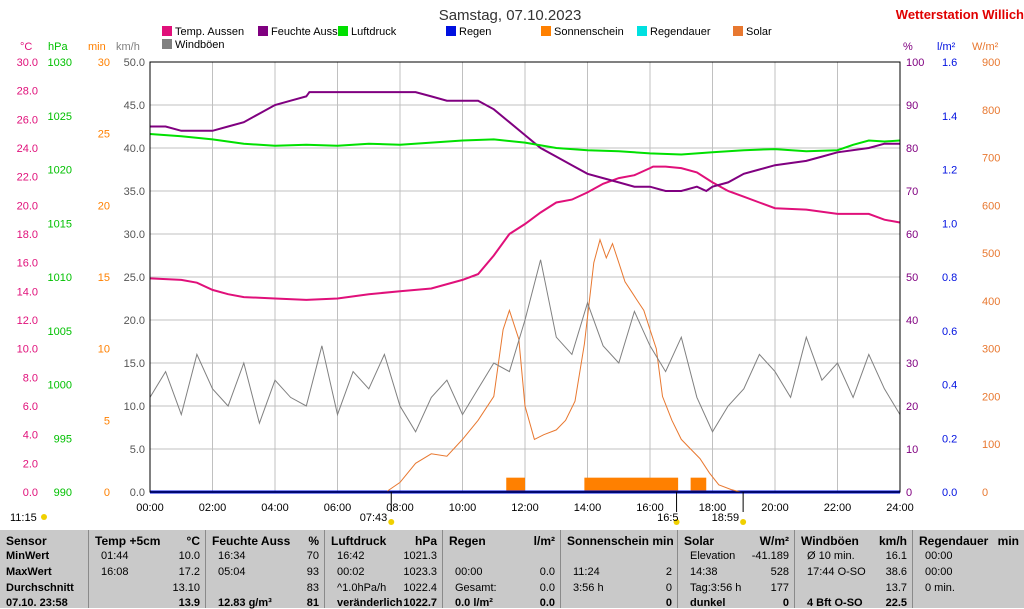 The image size is (1024, 609). What do you see at coordinates (896, 588) in the screenshot?
I see `table-cell-value: 13.7` at bounding box center [896, 588].